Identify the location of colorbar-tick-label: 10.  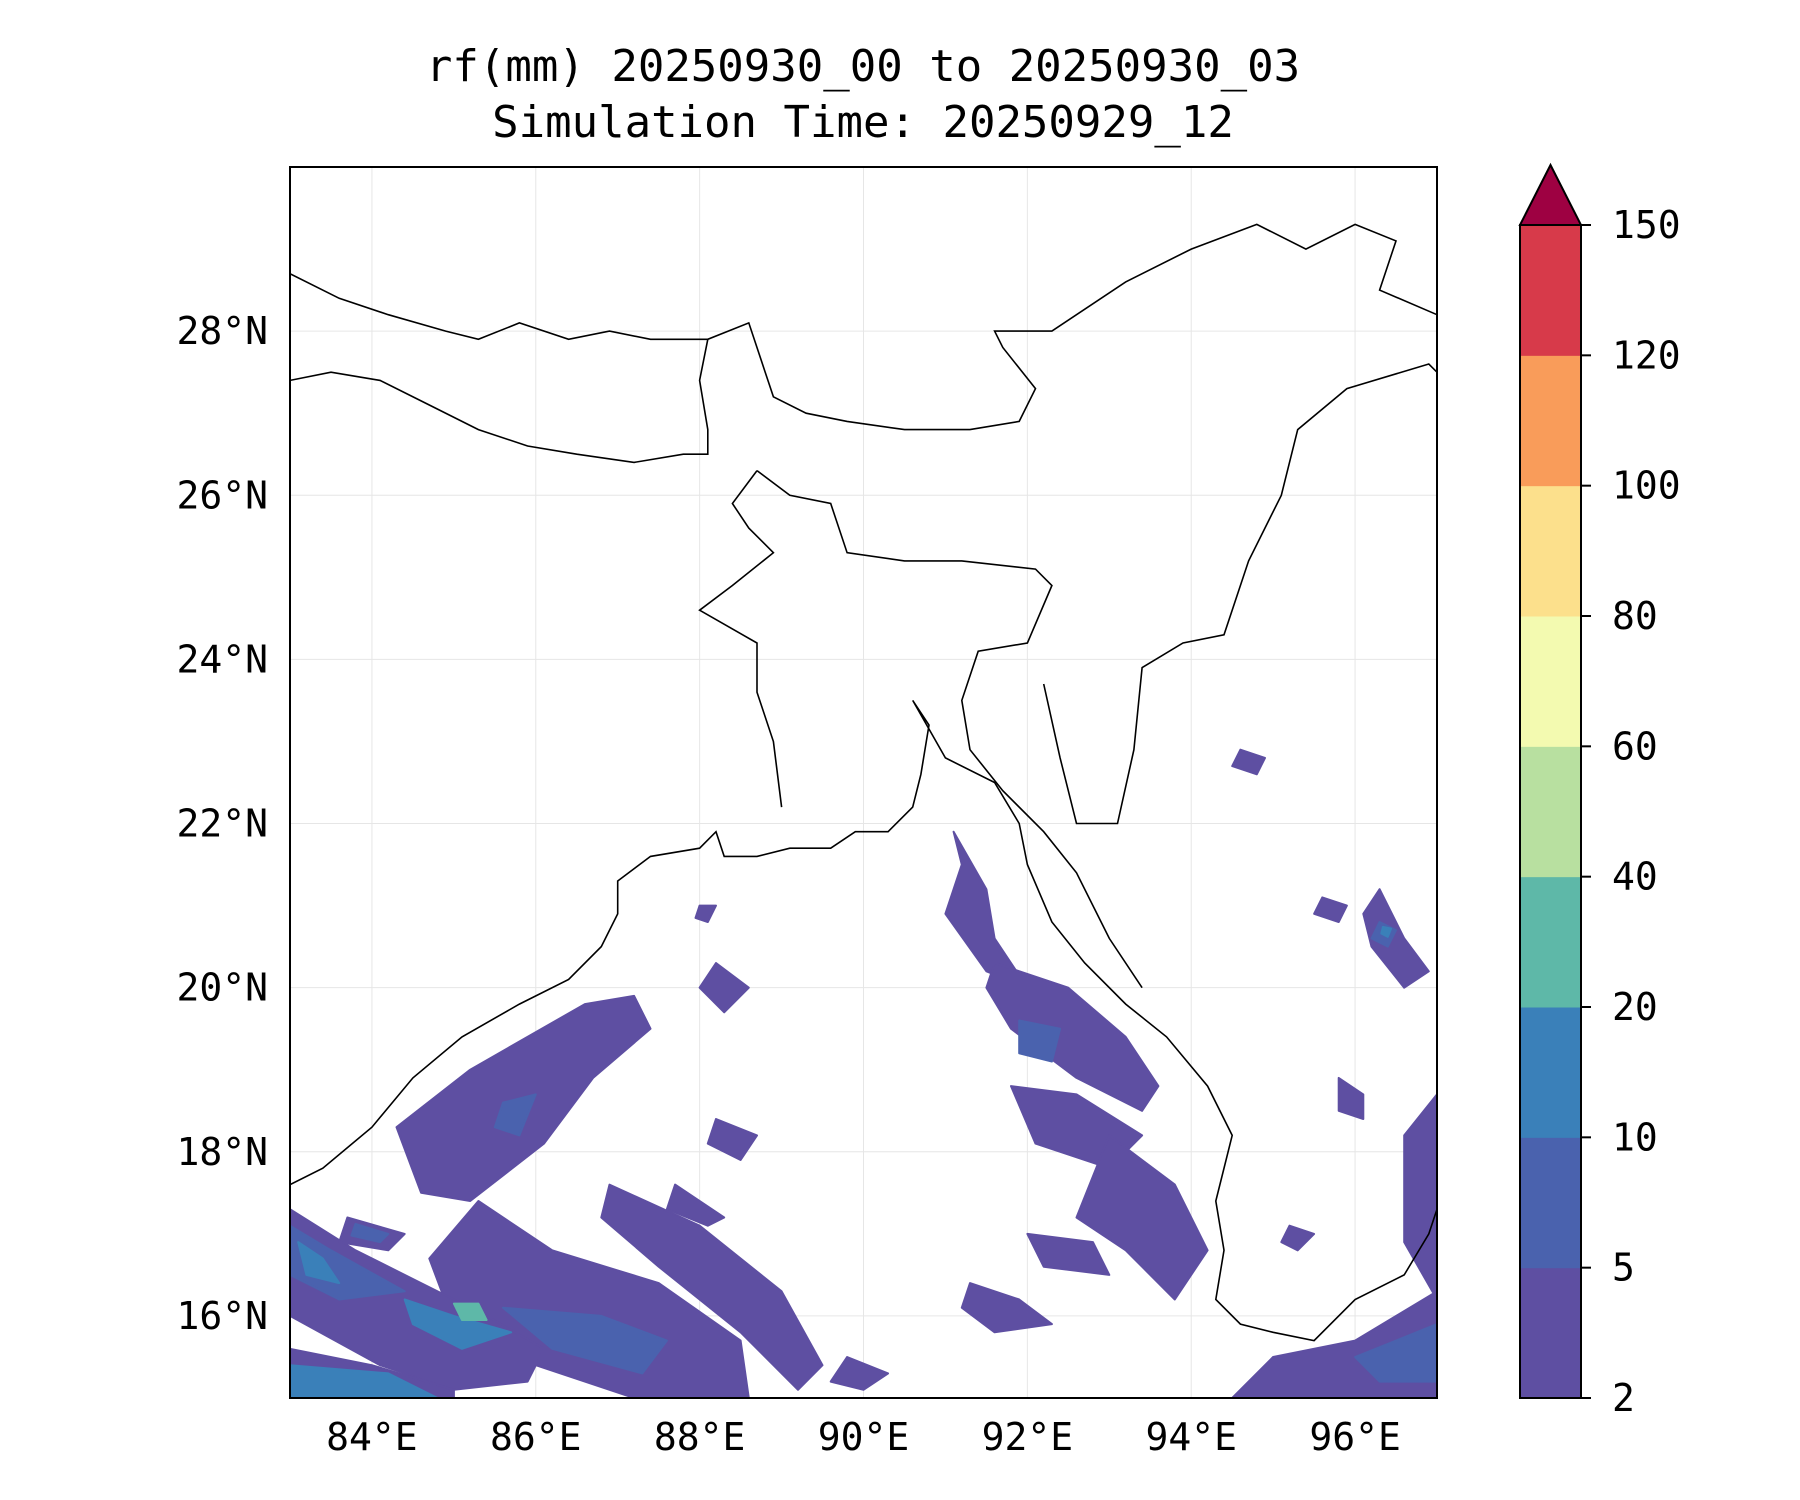
(1635, 1137).